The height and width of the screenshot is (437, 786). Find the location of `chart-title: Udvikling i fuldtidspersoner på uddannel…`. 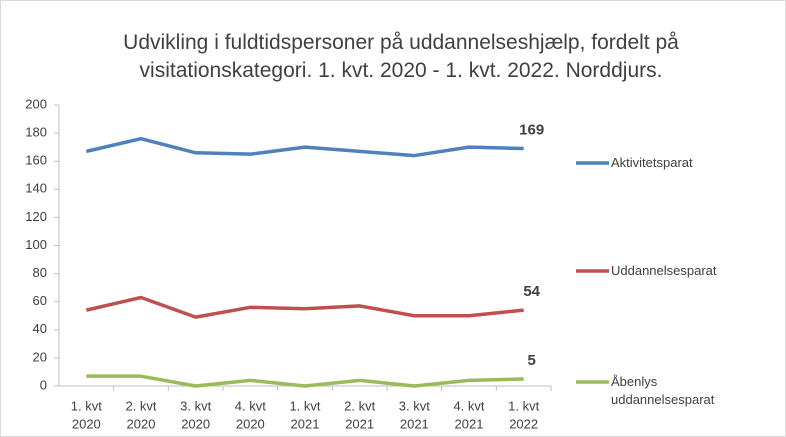

chart-title: Udvikling i fuldtidspersoner på uddannel… is located at coordinates (401, 56).